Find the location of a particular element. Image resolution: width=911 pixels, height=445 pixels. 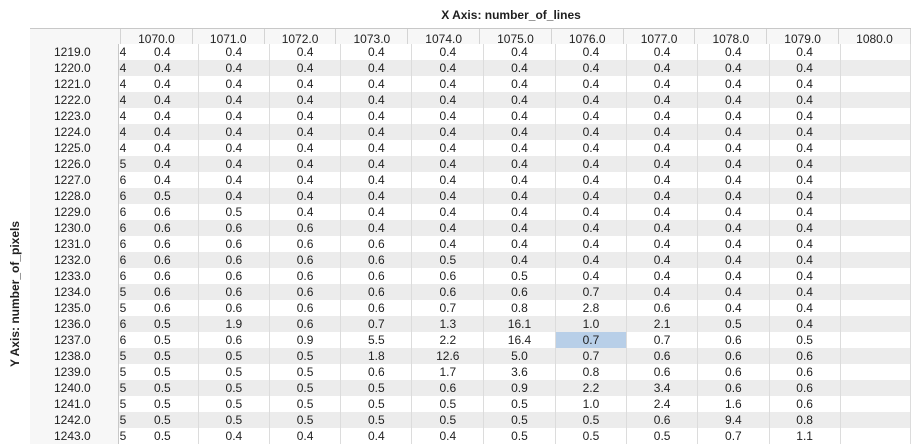

table-cell: 0.9 is located at coordinates (519, 388).